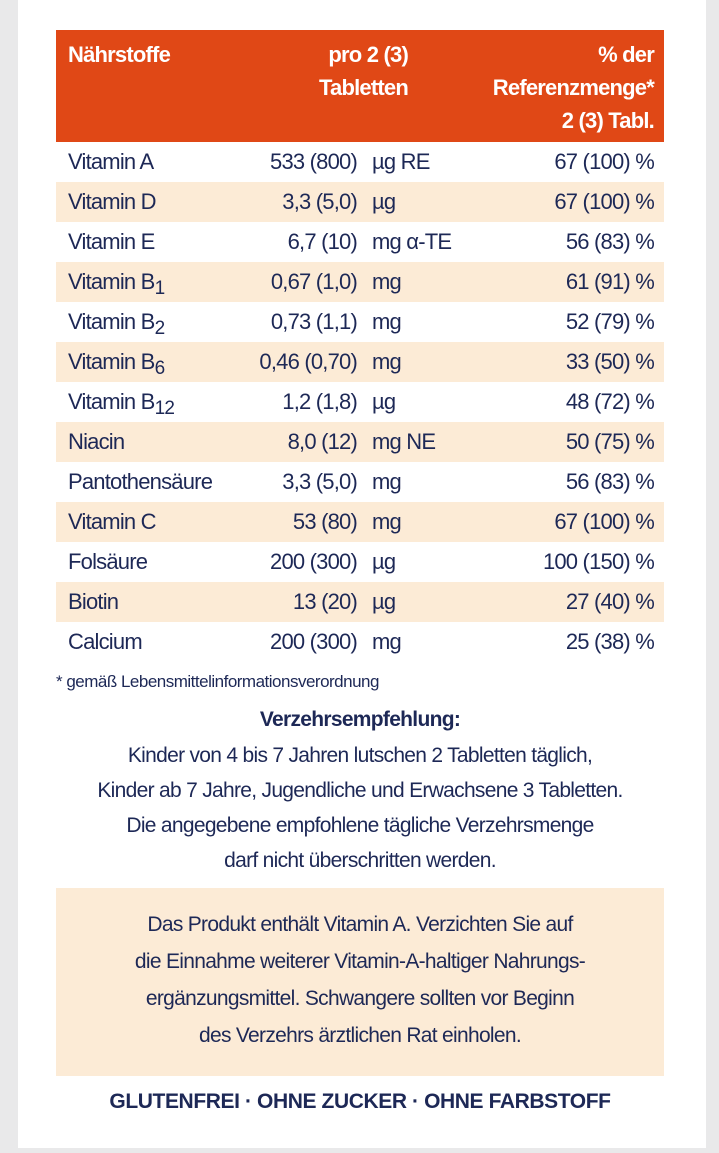 The height and width of the screenshot is (1153, 719). What do you see at coordinates (360, 562) in the screenshot?
I see `table-row: Folsäure 200 (300) µg 100 (150) %` at bounding box center [360, 562].